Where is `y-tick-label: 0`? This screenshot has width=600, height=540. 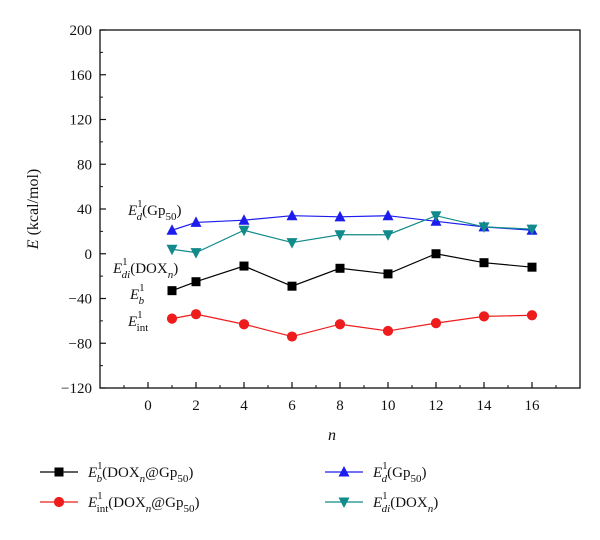 y-tick-label: 0 is located at coordinates (89, 255).